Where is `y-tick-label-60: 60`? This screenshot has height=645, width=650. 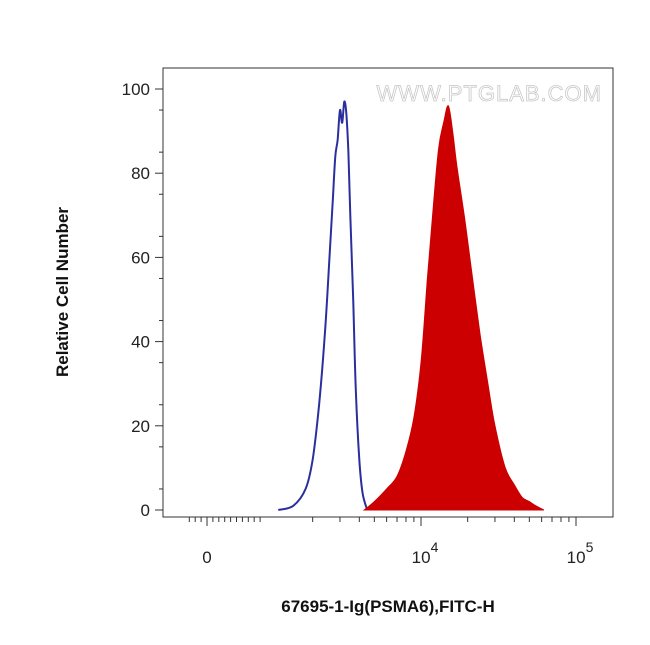 y-tick-label-60: 60 is located at coordinates (140, 257).